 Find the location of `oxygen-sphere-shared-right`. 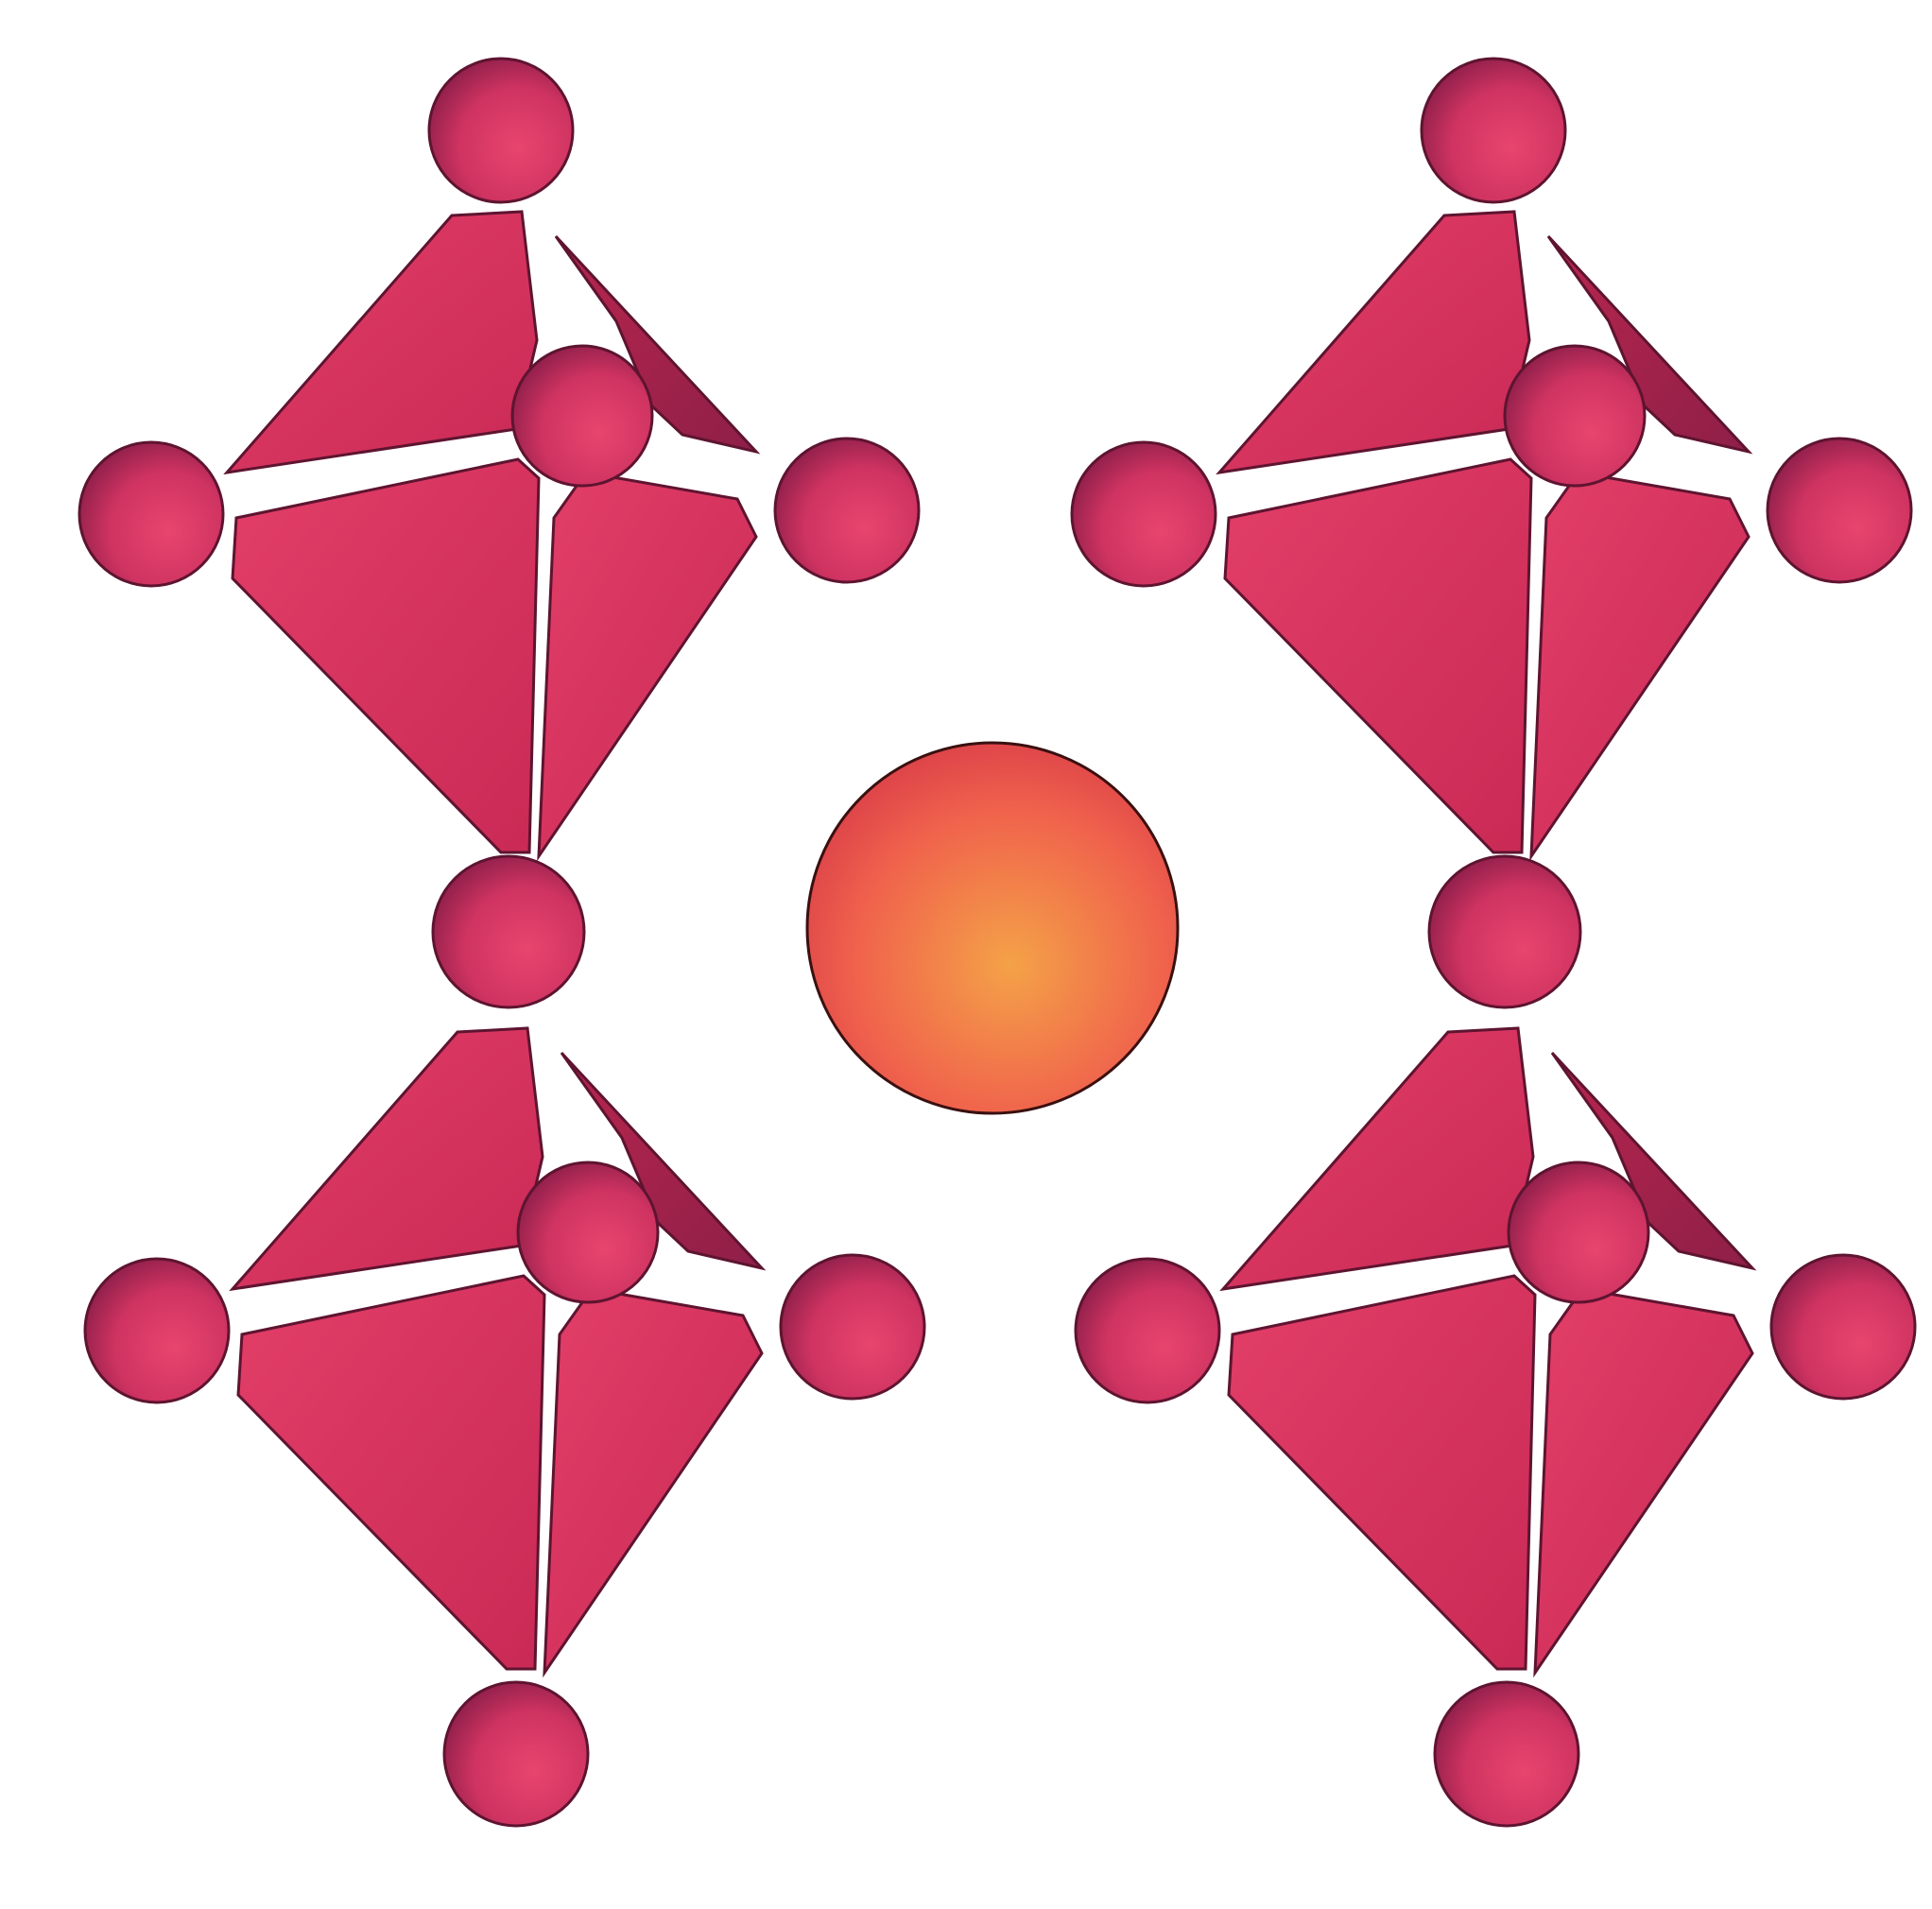

oxygen-sphere-shared-right is located at coordinates (1505, 931).